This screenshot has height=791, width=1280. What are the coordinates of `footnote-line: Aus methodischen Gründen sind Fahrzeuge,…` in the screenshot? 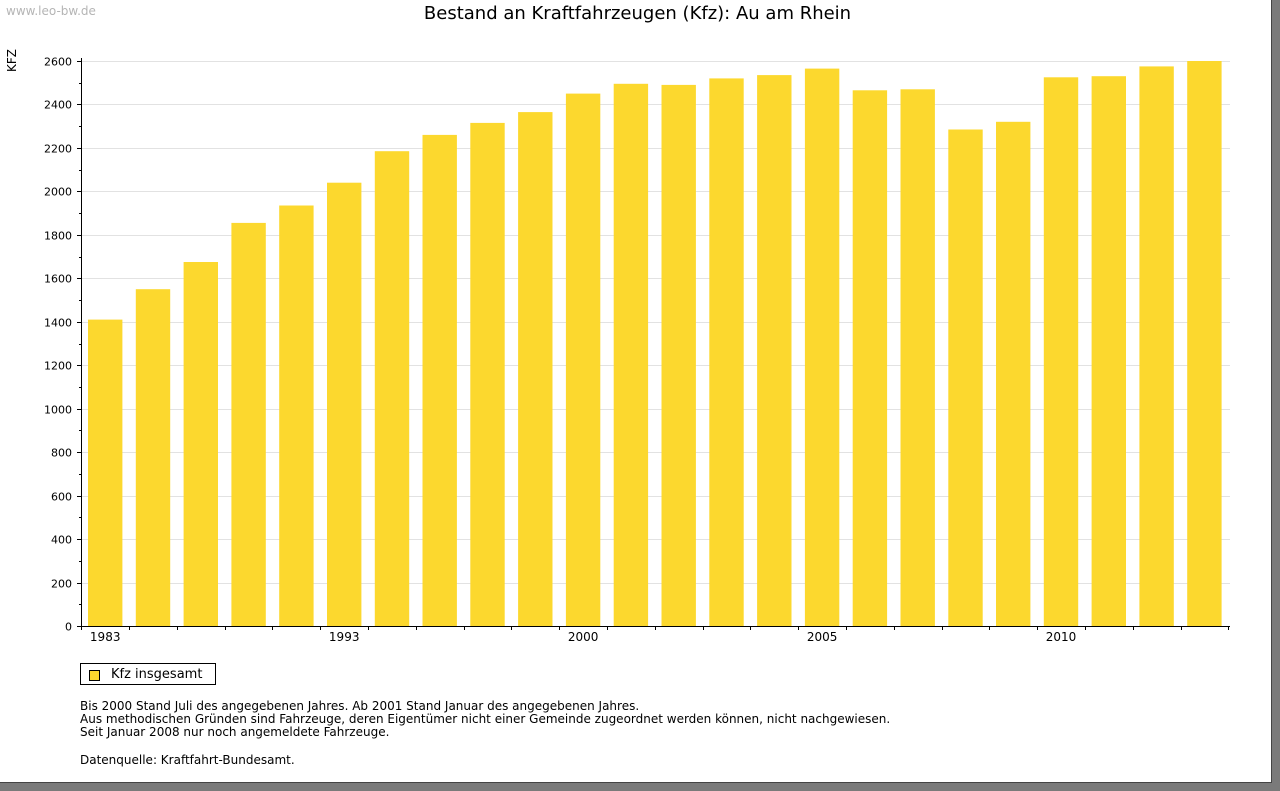 It's located at (485, 719).